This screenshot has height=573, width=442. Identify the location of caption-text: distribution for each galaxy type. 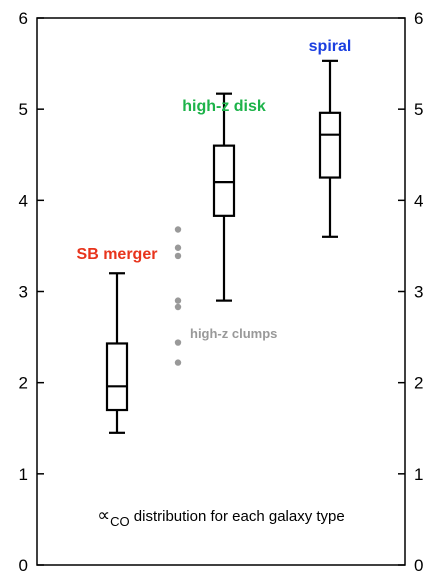
(237, 516).